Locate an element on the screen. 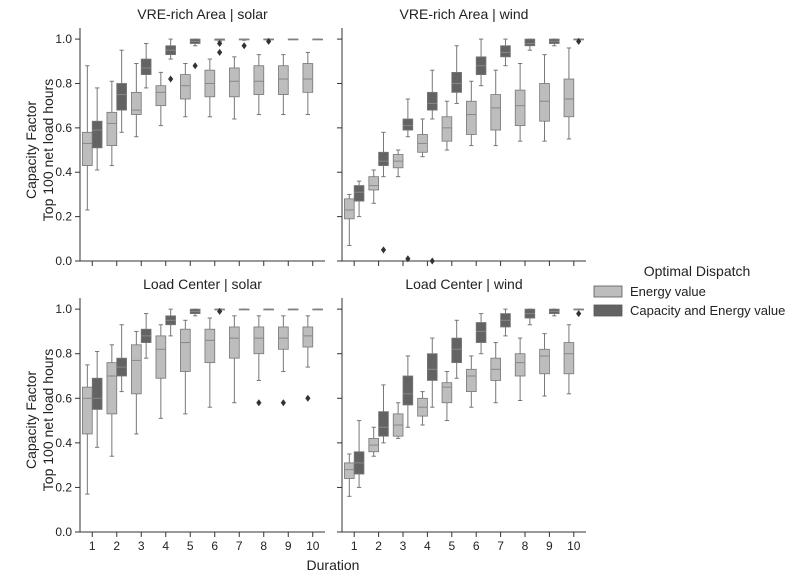 This screenshot has height=578, width=800. y-tick-label: 1.0 is located at coordinates (63, 39).